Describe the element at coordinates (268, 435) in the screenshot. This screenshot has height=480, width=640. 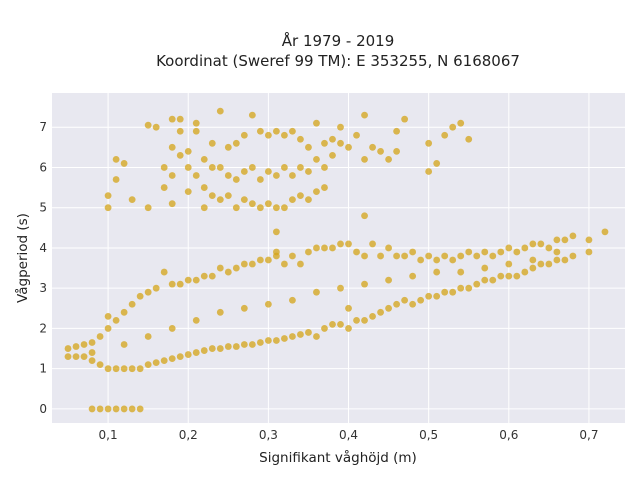
I see `x-tick-label: 0,3` at that location.